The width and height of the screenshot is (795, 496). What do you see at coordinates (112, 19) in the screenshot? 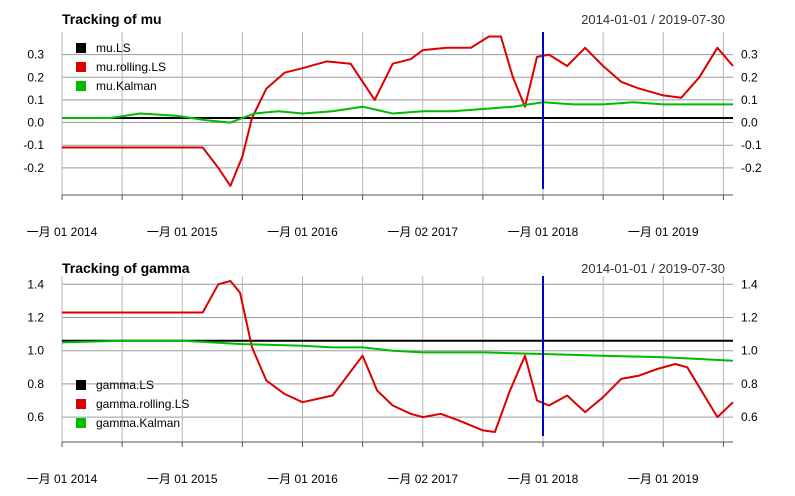
I see `chart-title: Tracking of mu` at bounding box center [112, 19].